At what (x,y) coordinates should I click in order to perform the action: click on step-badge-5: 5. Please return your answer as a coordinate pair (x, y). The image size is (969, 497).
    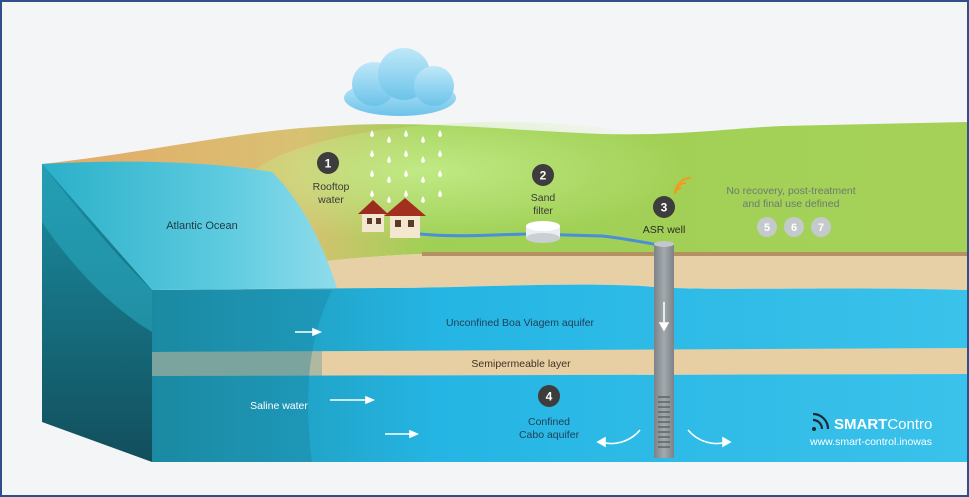
    Looking at the image, I should click on (767, 227).